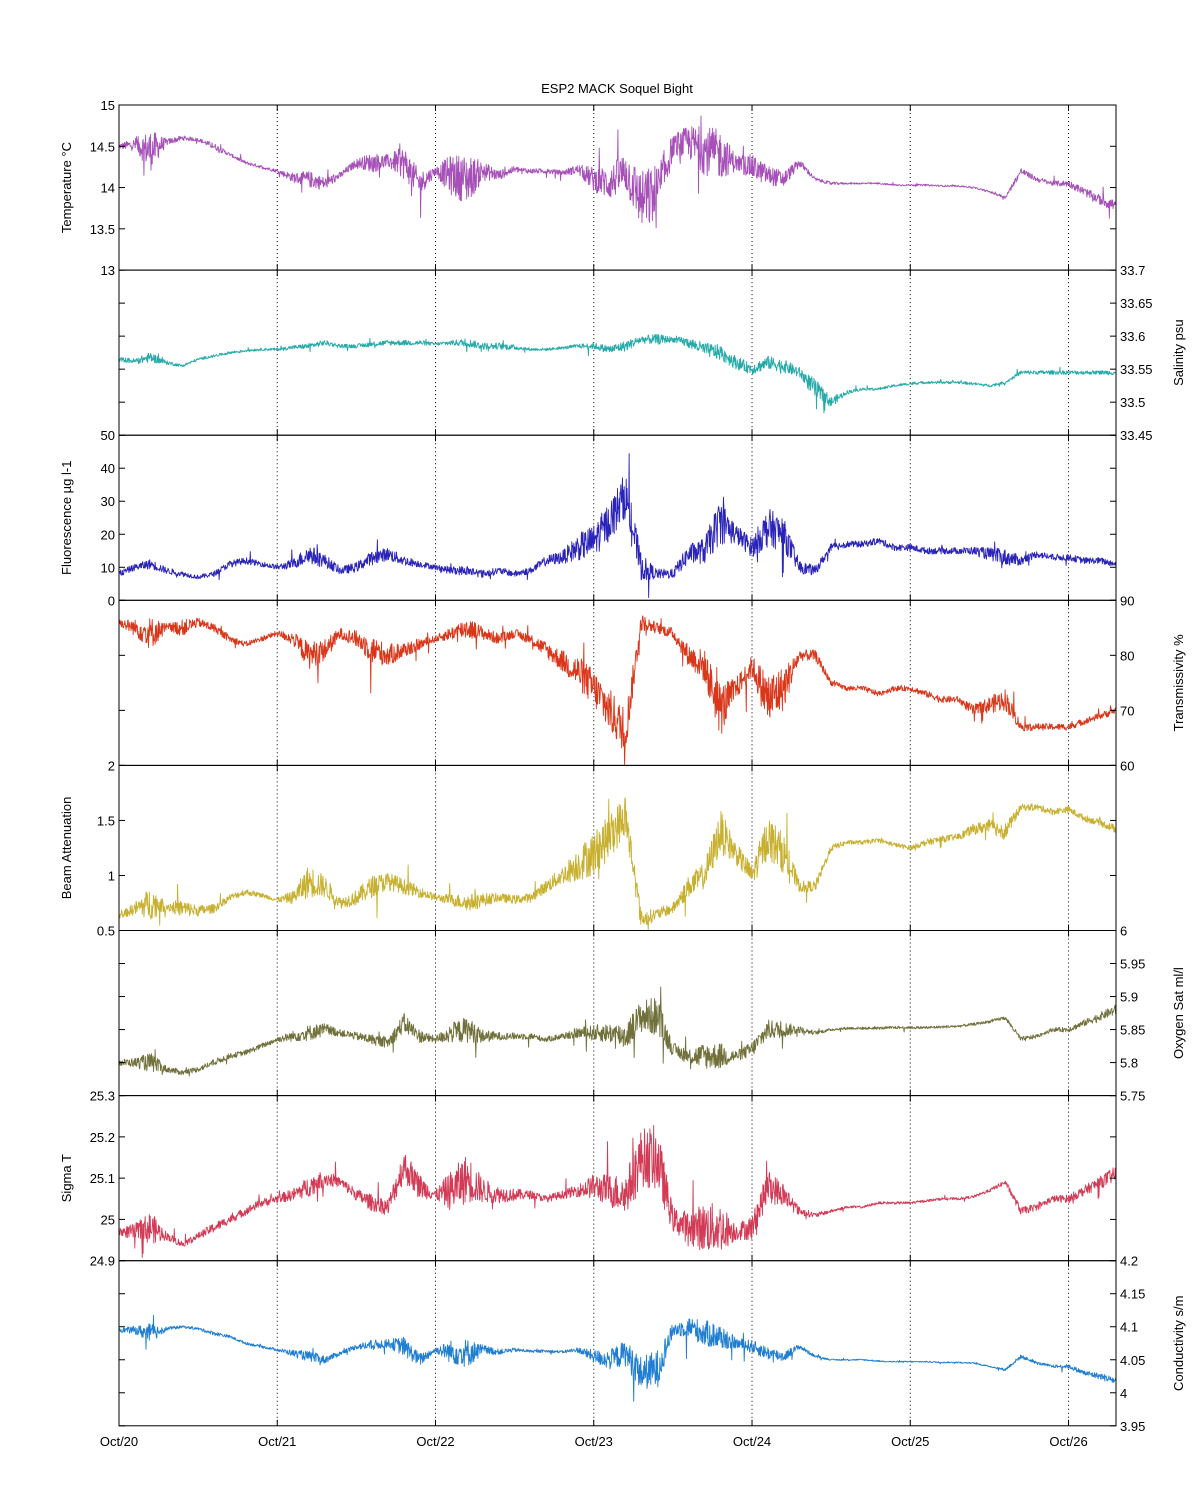 Image resolution: width=1200 pixels, height=1501 pixels. I want to click on panel-oxygen: 5.75 5.8 5.85 5.9 5.95 6 Oxygen Sat ml/l, so click(652, 1014).